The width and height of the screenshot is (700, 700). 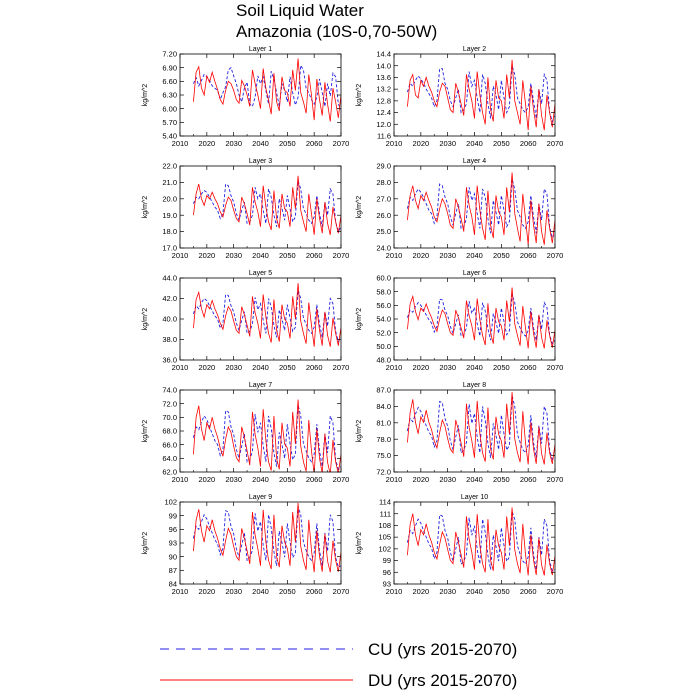 I want to click on layer-1-series-du, so click(x=267, y=90).